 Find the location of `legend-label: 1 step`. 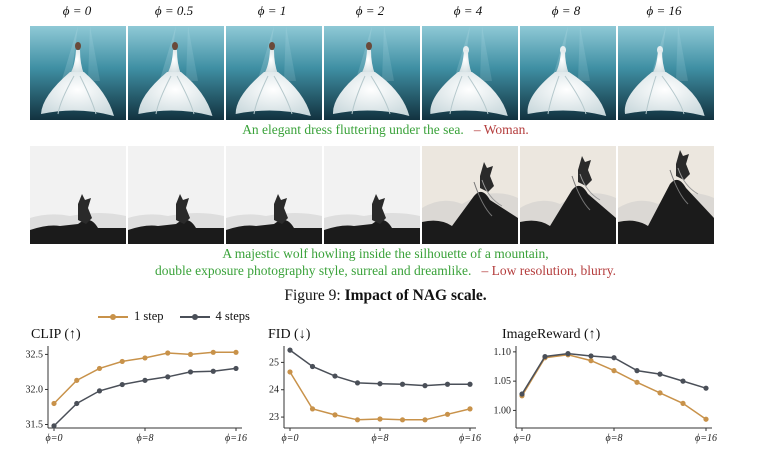

legend-label: 1 step is located at coordinates (149, 316).